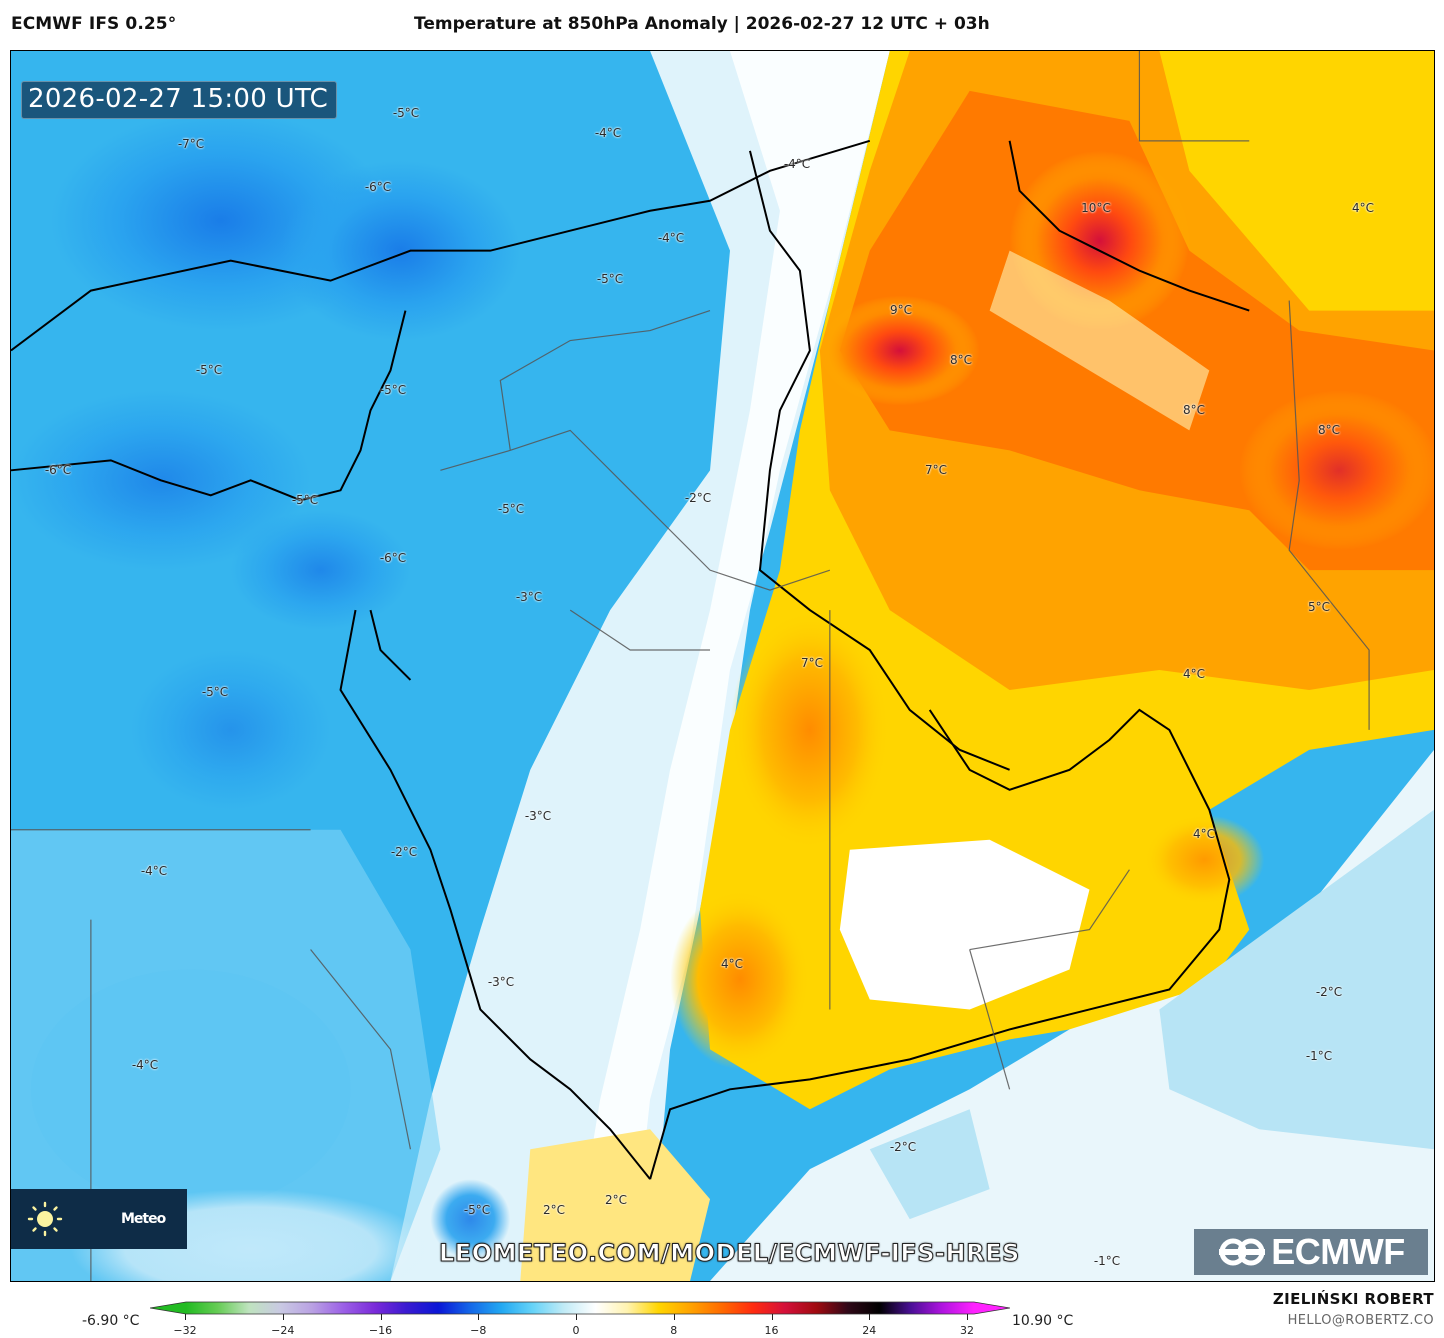 Image resolution: width=1444 pixels, height=1338 pixels. Describe the element at coordinates (1043, 1321) in the screenshot. I see `colorbar-max-label: 10.90 °C` at that location.